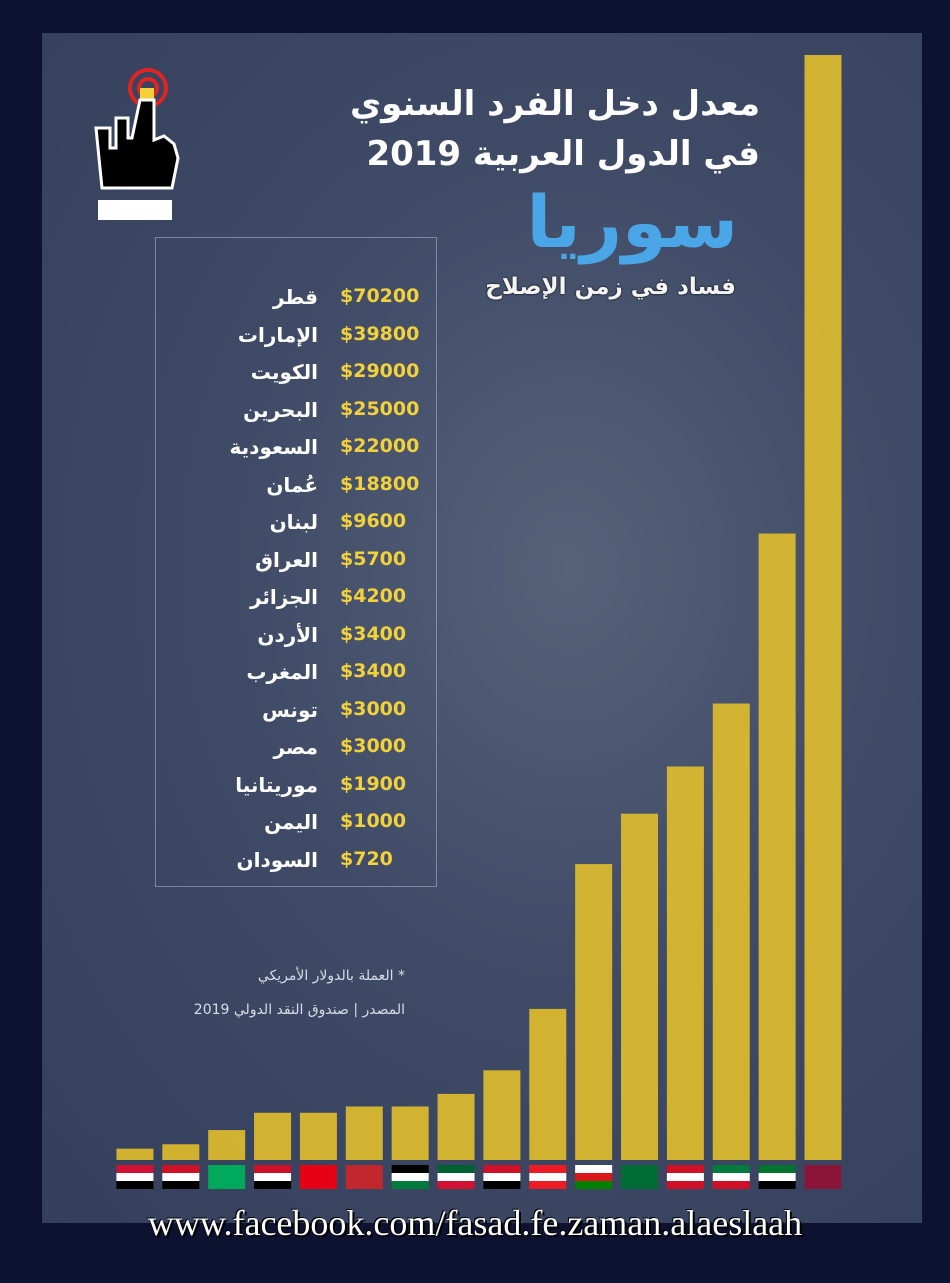  I want to click on value-label: $1900, so click(373, 783).